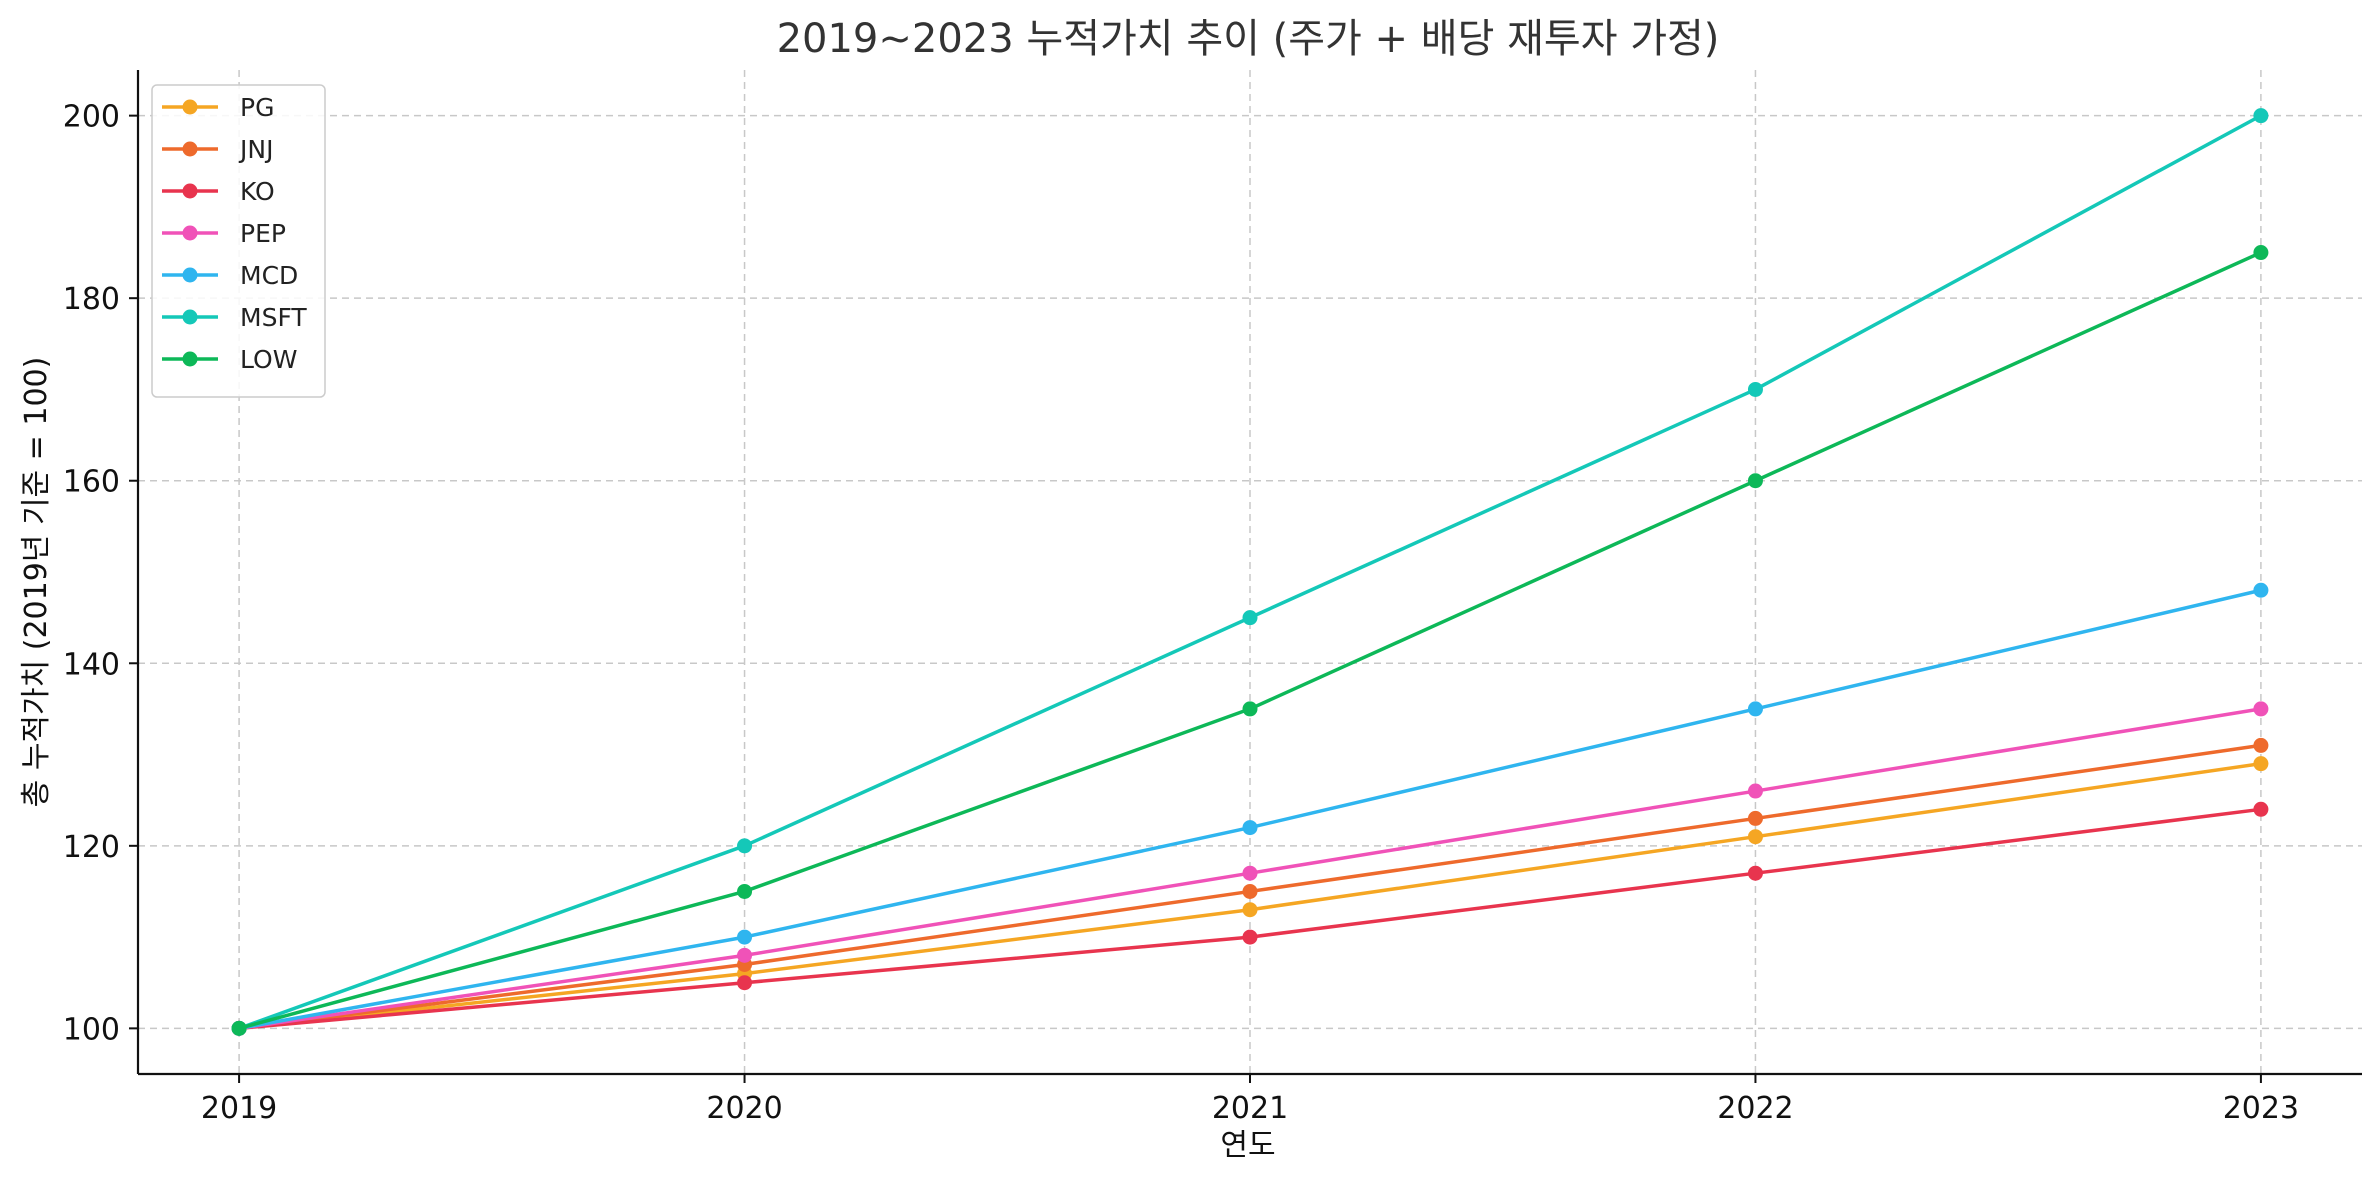 The image size is (2379, 1180). I want to click on y-tick-label: 160, so click(91, 482).